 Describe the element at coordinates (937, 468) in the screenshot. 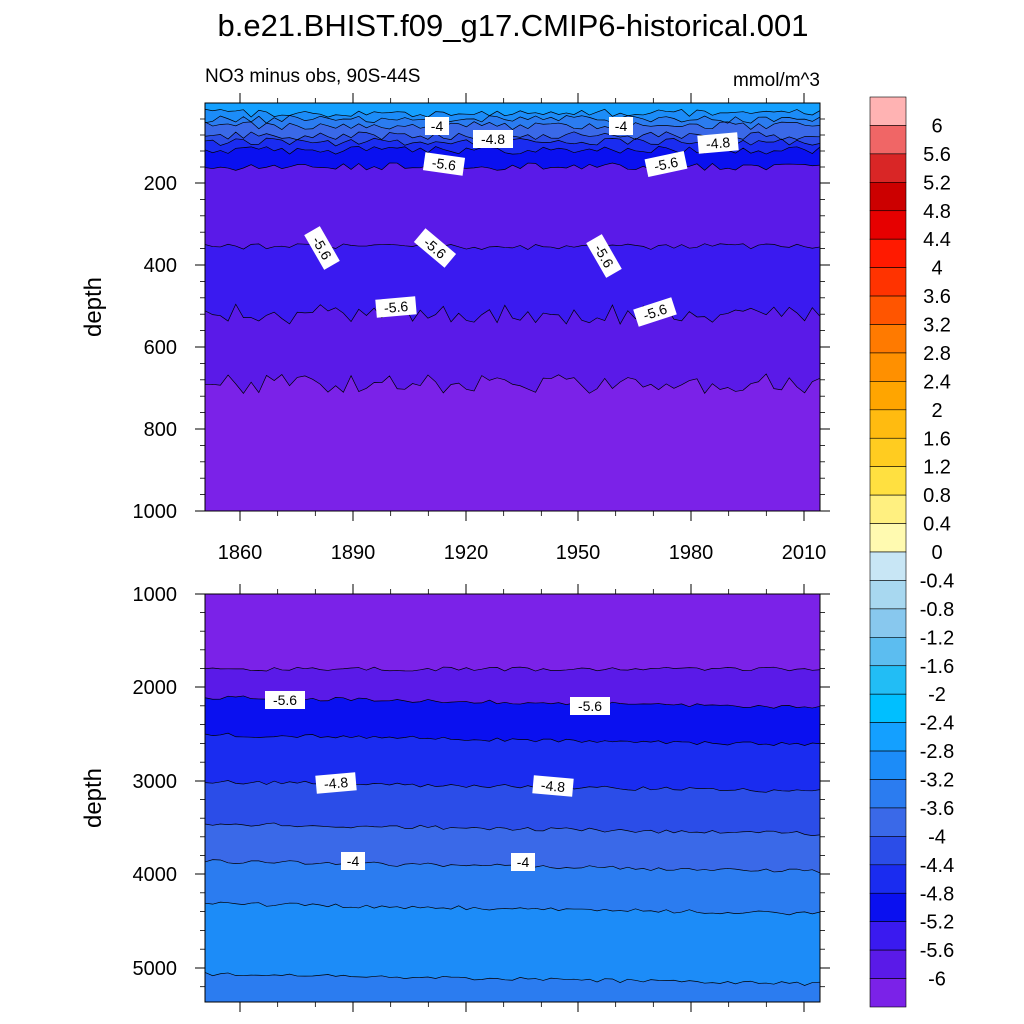

I see `colorbar-label: 1.2` at that location.